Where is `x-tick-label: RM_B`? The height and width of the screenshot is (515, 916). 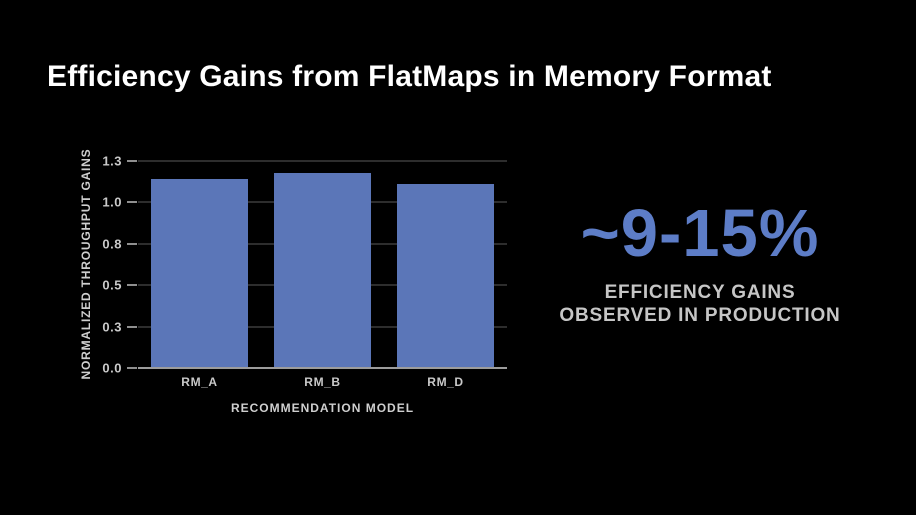
x-tick-label: RM_B is located at coordinates (322, 382).